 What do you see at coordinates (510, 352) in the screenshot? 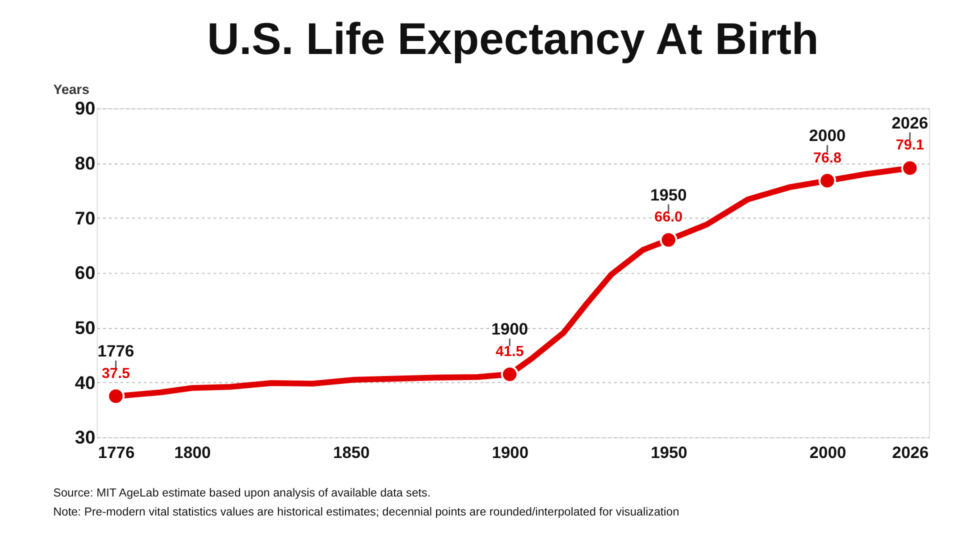
I see `data-label: 41.5` at bounding box center [510, 352].